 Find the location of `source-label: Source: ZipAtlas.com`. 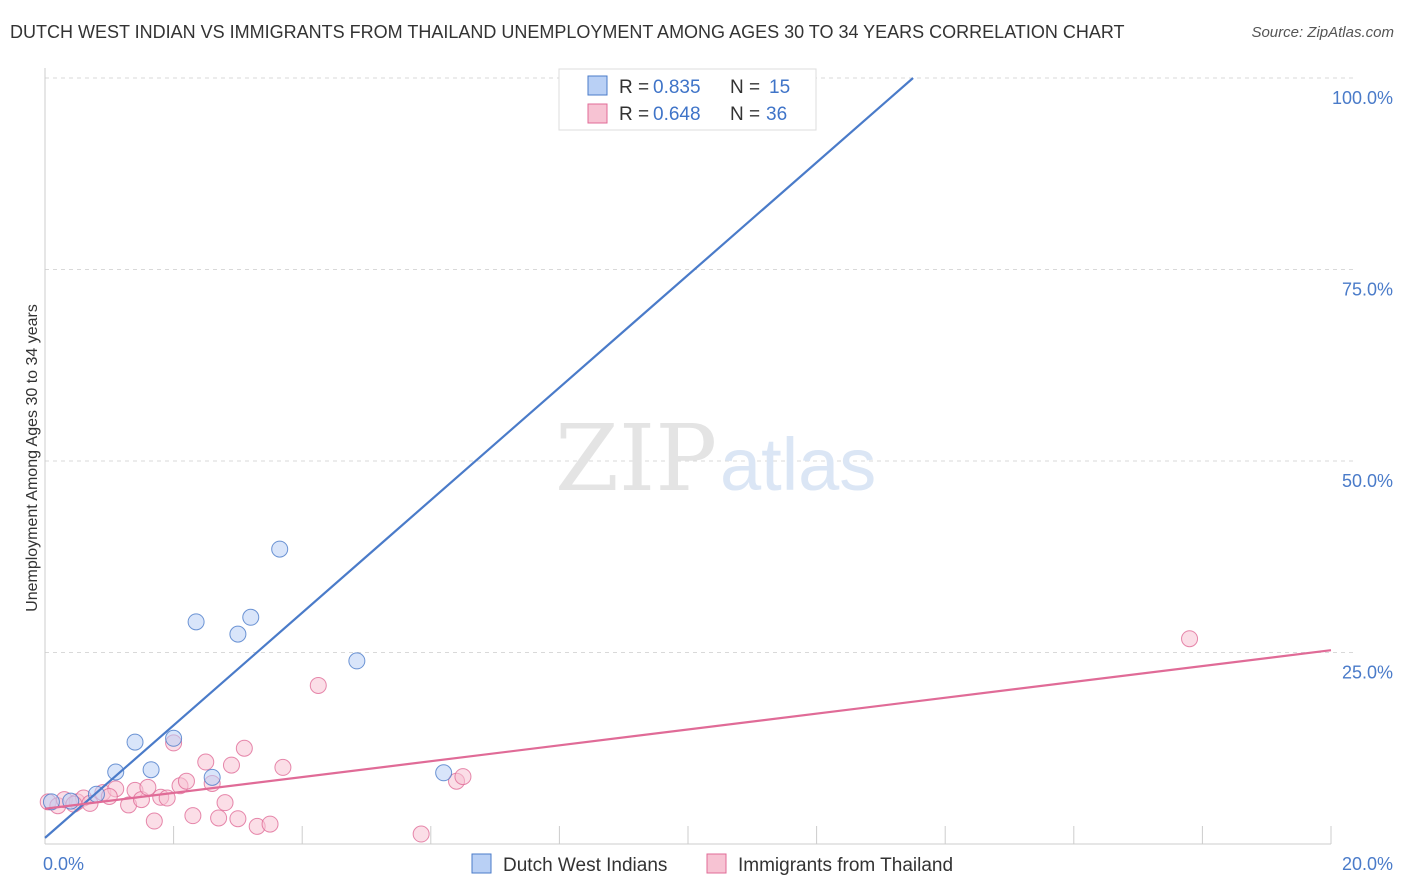

source-label: Source: ZipAtlas.com is located at coordinates (1322, 32).